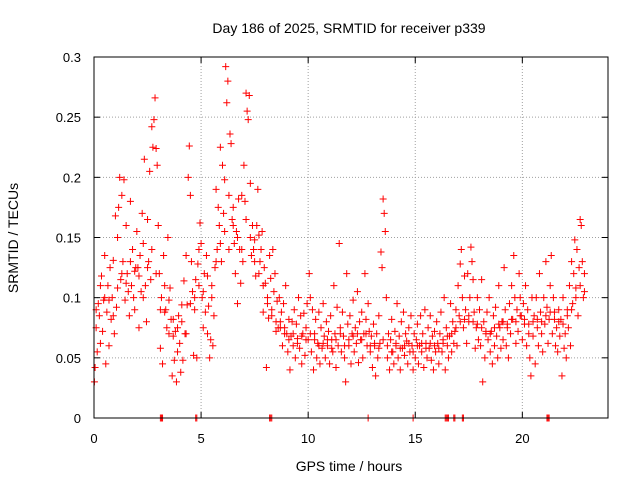  I want to click on y-tick-label: 0.25, so click(68, 117).